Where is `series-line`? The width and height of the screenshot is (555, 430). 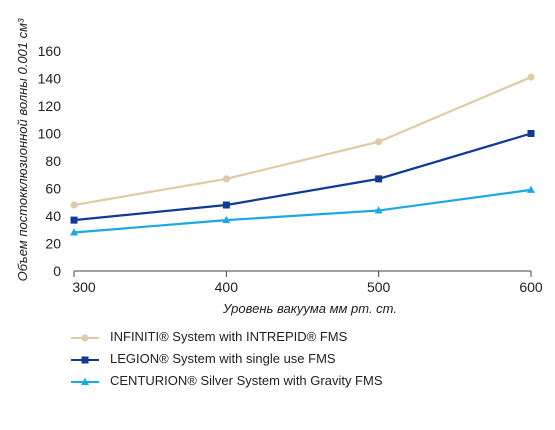 series-line is located at coordinates (302, 211).